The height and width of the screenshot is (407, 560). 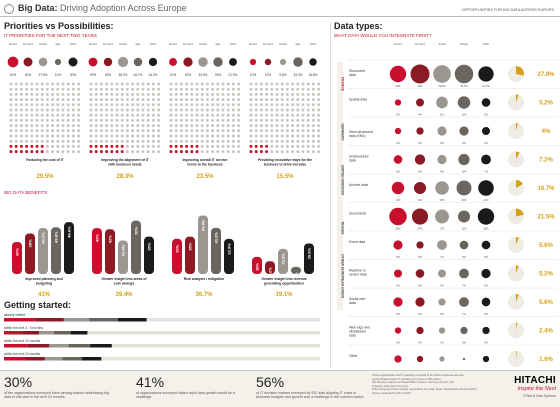 I want to click on brand-tagline: Inspire the Next, so click(x=536, y=389).